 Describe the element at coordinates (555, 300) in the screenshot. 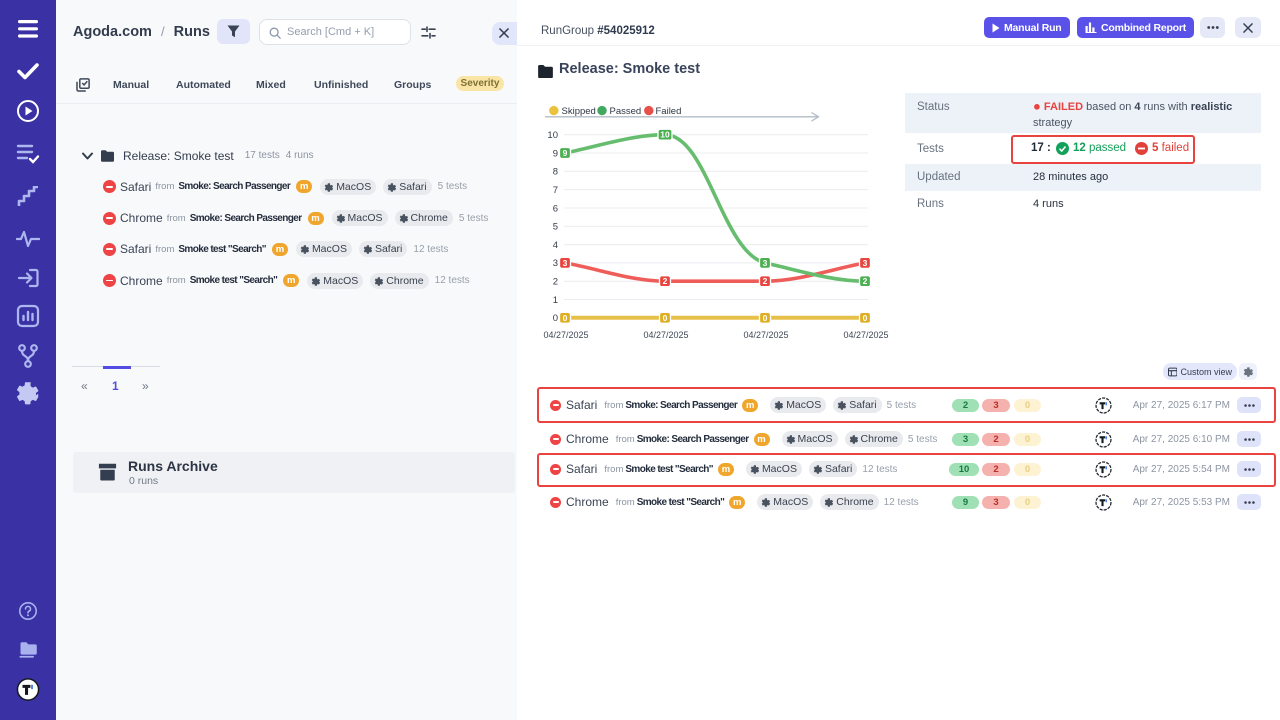

I see `svg-text: 1` at that location.